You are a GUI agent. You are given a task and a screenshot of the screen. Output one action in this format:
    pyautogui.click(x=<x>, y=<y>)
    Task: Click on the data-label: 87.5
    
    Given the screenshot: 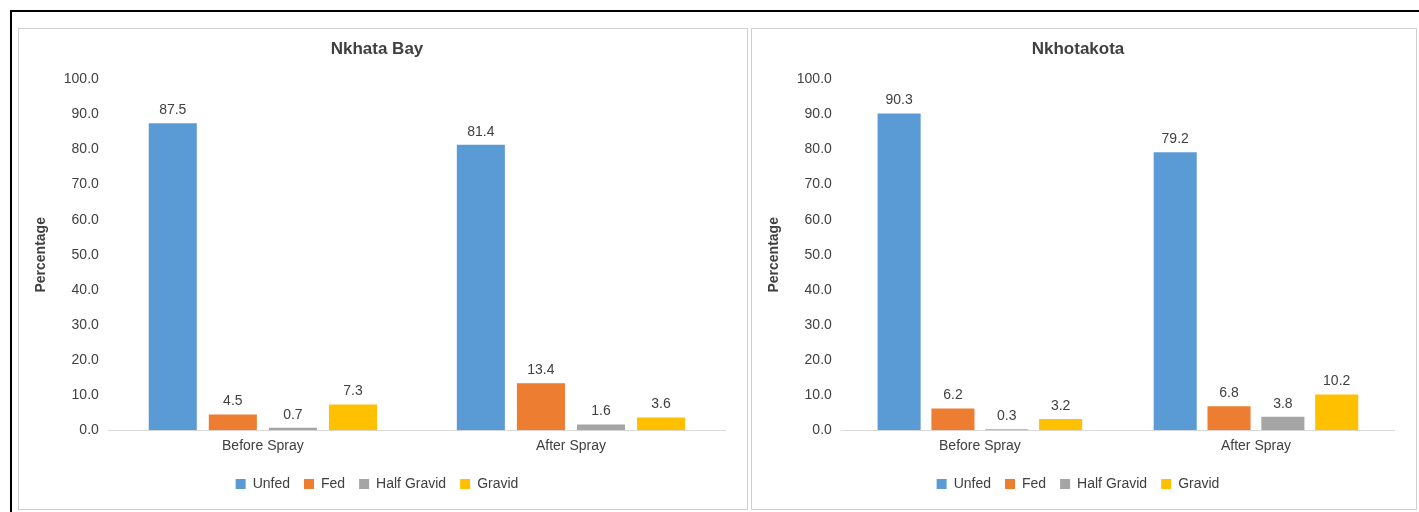 What is the action you would take?
    pyautogui.click(x=173, y=109)
    